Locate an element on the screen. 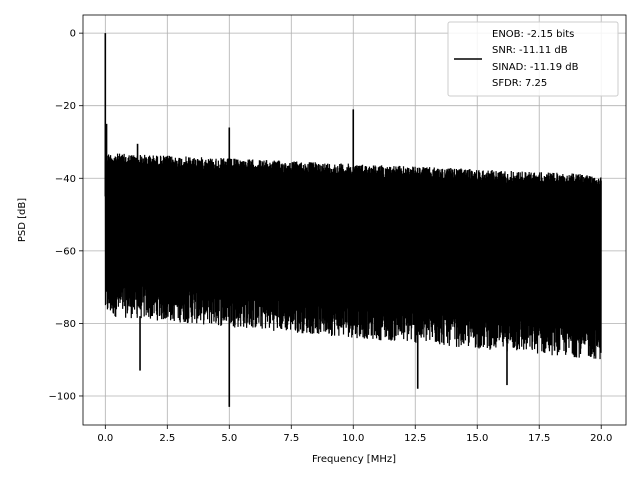 The width and height of the screenshot is (640, 480). x-axis-label: Frequency [MHz] is located at coordinates (354, 459).